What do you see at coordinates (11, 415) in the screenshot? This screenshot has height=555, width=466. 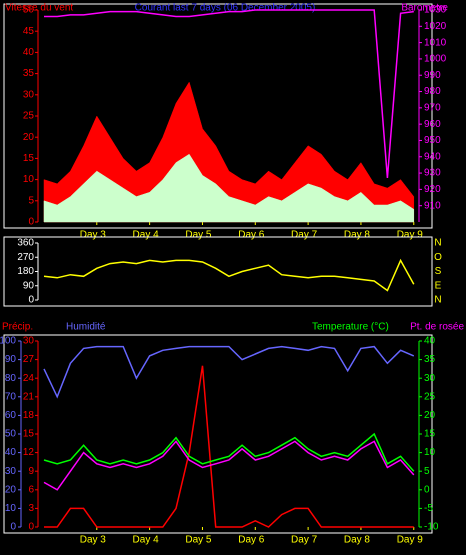 I see `y-tick-label: 60` at bounding box center [11, 415].